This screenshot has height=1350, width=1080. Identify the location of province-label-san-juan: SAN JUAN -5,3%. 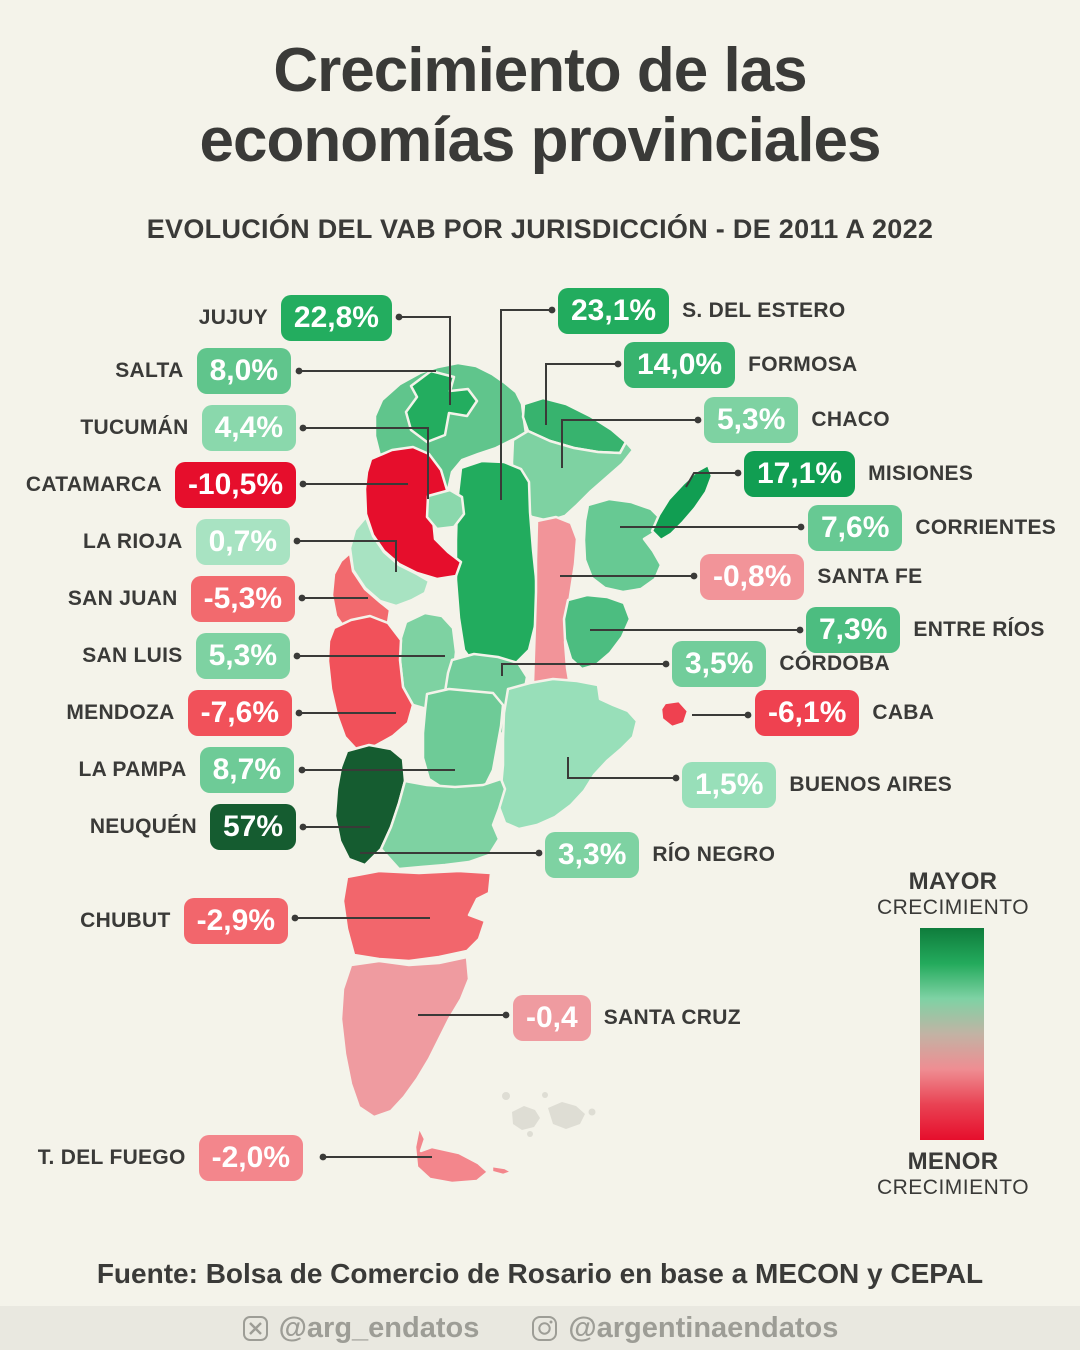
(181, 599).